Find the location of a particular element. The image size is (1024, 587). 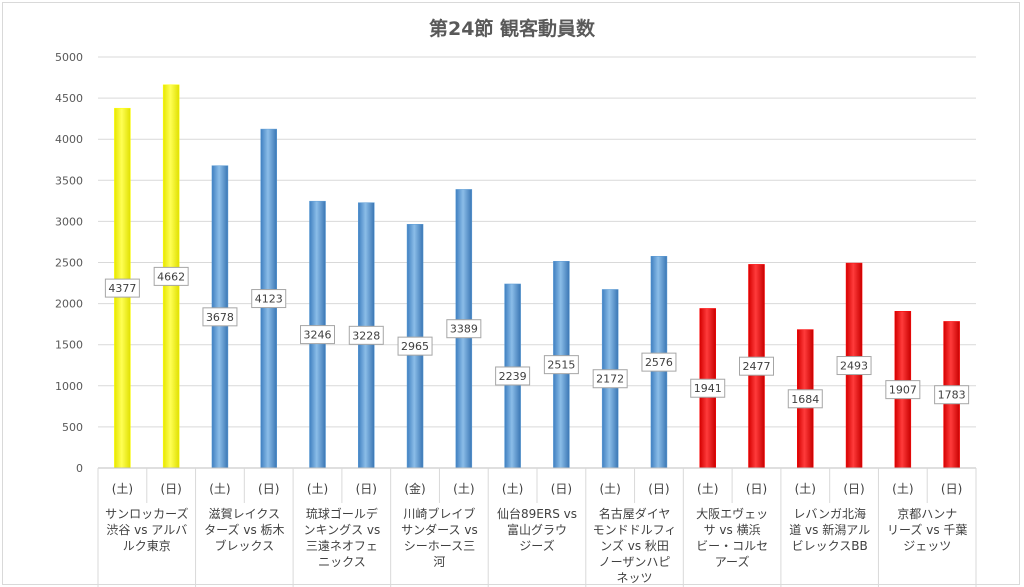

y-tick-label: 2000 is located at coordinates (69, 304).